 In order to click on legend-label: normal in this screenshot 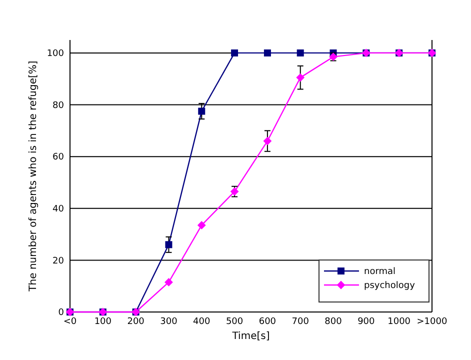, I will do `click(380, 272)`.